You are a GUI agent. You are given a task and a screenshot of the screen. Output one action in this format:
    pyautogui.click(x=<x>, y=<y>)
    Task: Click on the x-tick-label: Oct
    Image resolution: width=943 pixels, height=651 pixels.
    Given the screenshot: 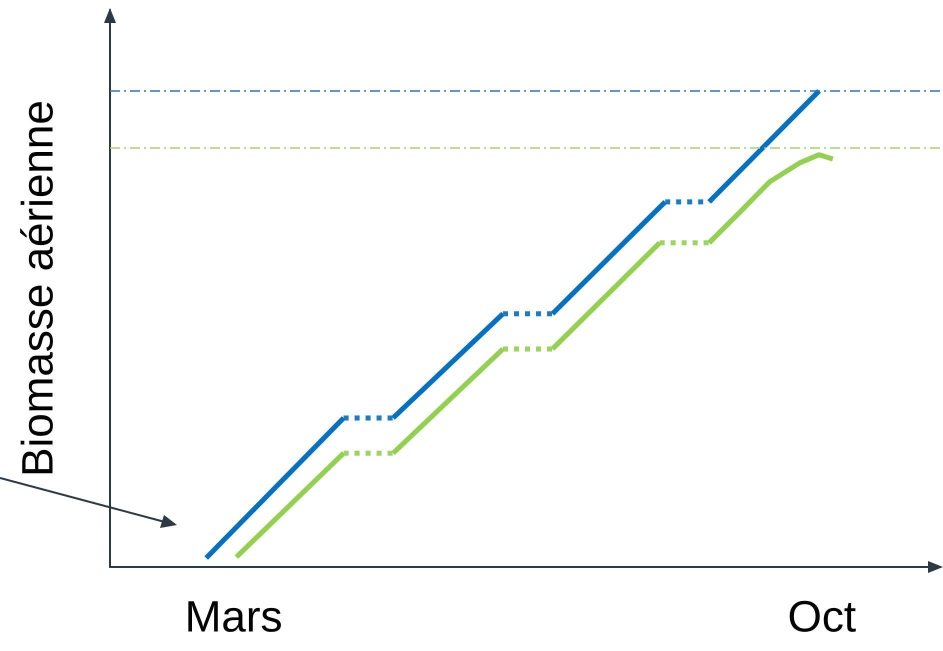 What is the action you would take?
    pyautogui.click(x=822, y=617)
    